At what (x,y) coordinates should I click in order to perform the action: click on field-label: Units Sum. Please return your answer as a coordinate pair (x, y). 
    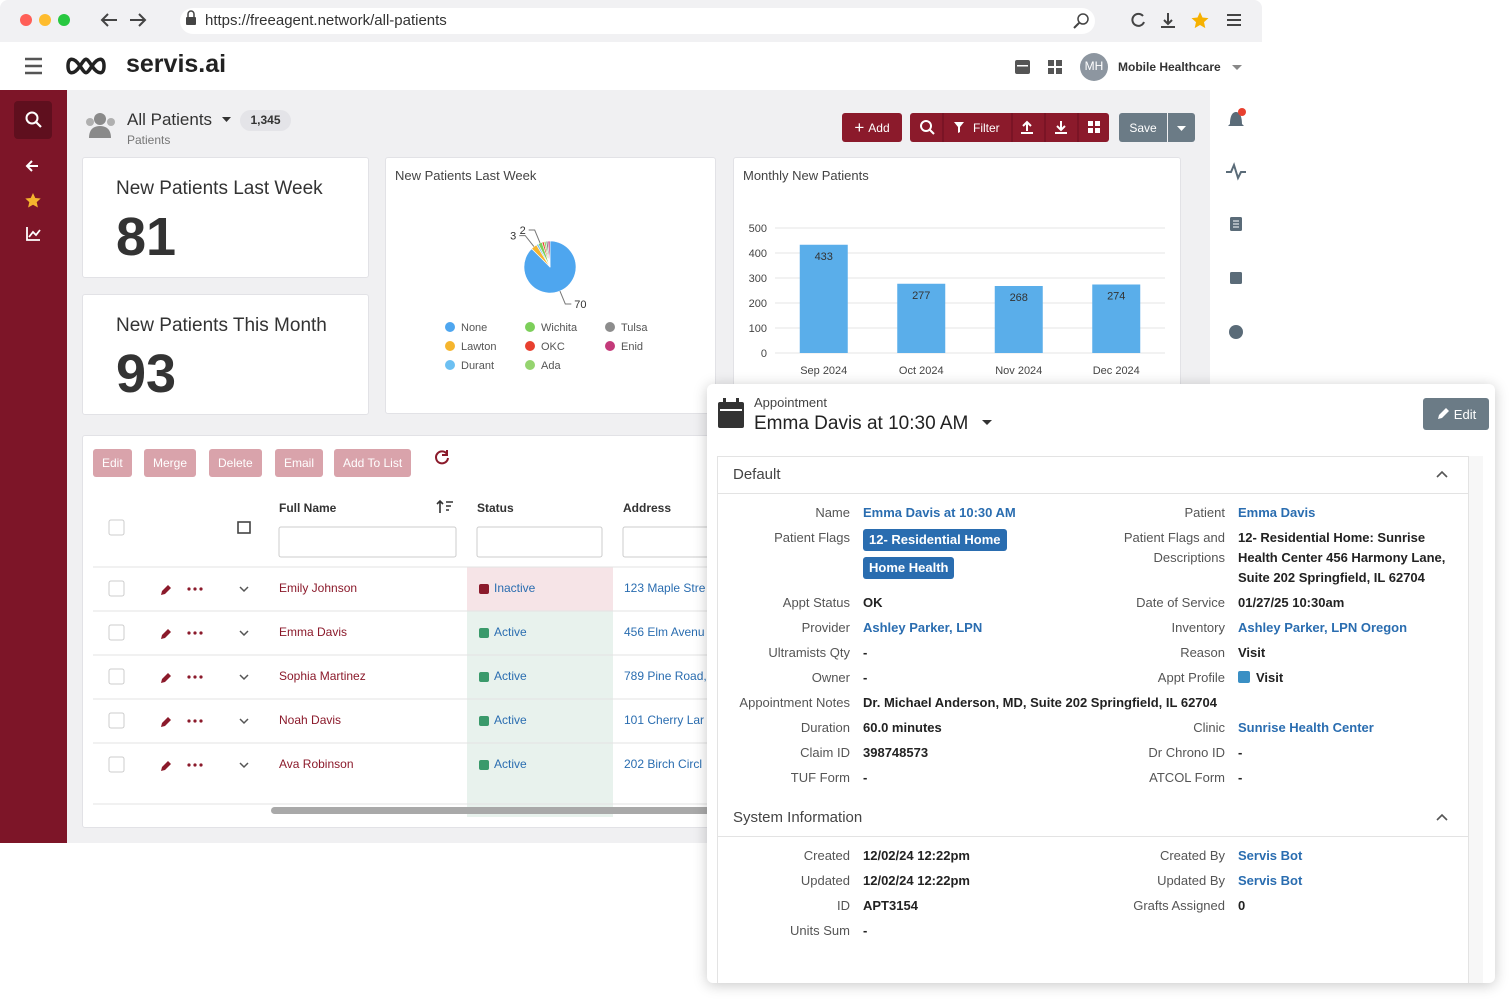
    Looking at the image, I should click on (820, 930).